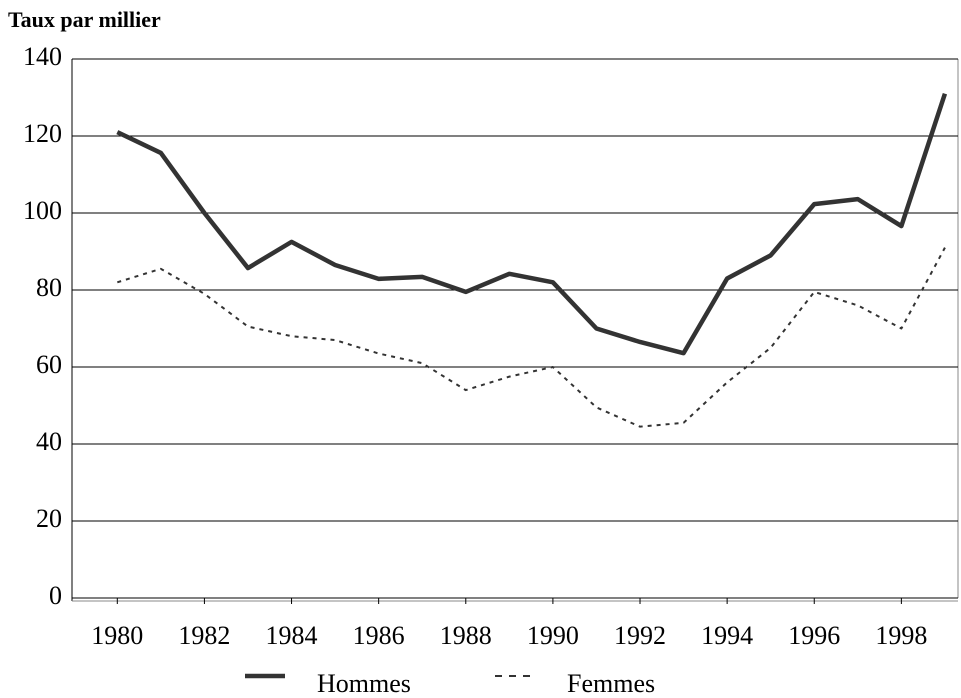 This screenshot has height=698, width=961. I want to click on x-tick-label: 1996, so click(814, 635).